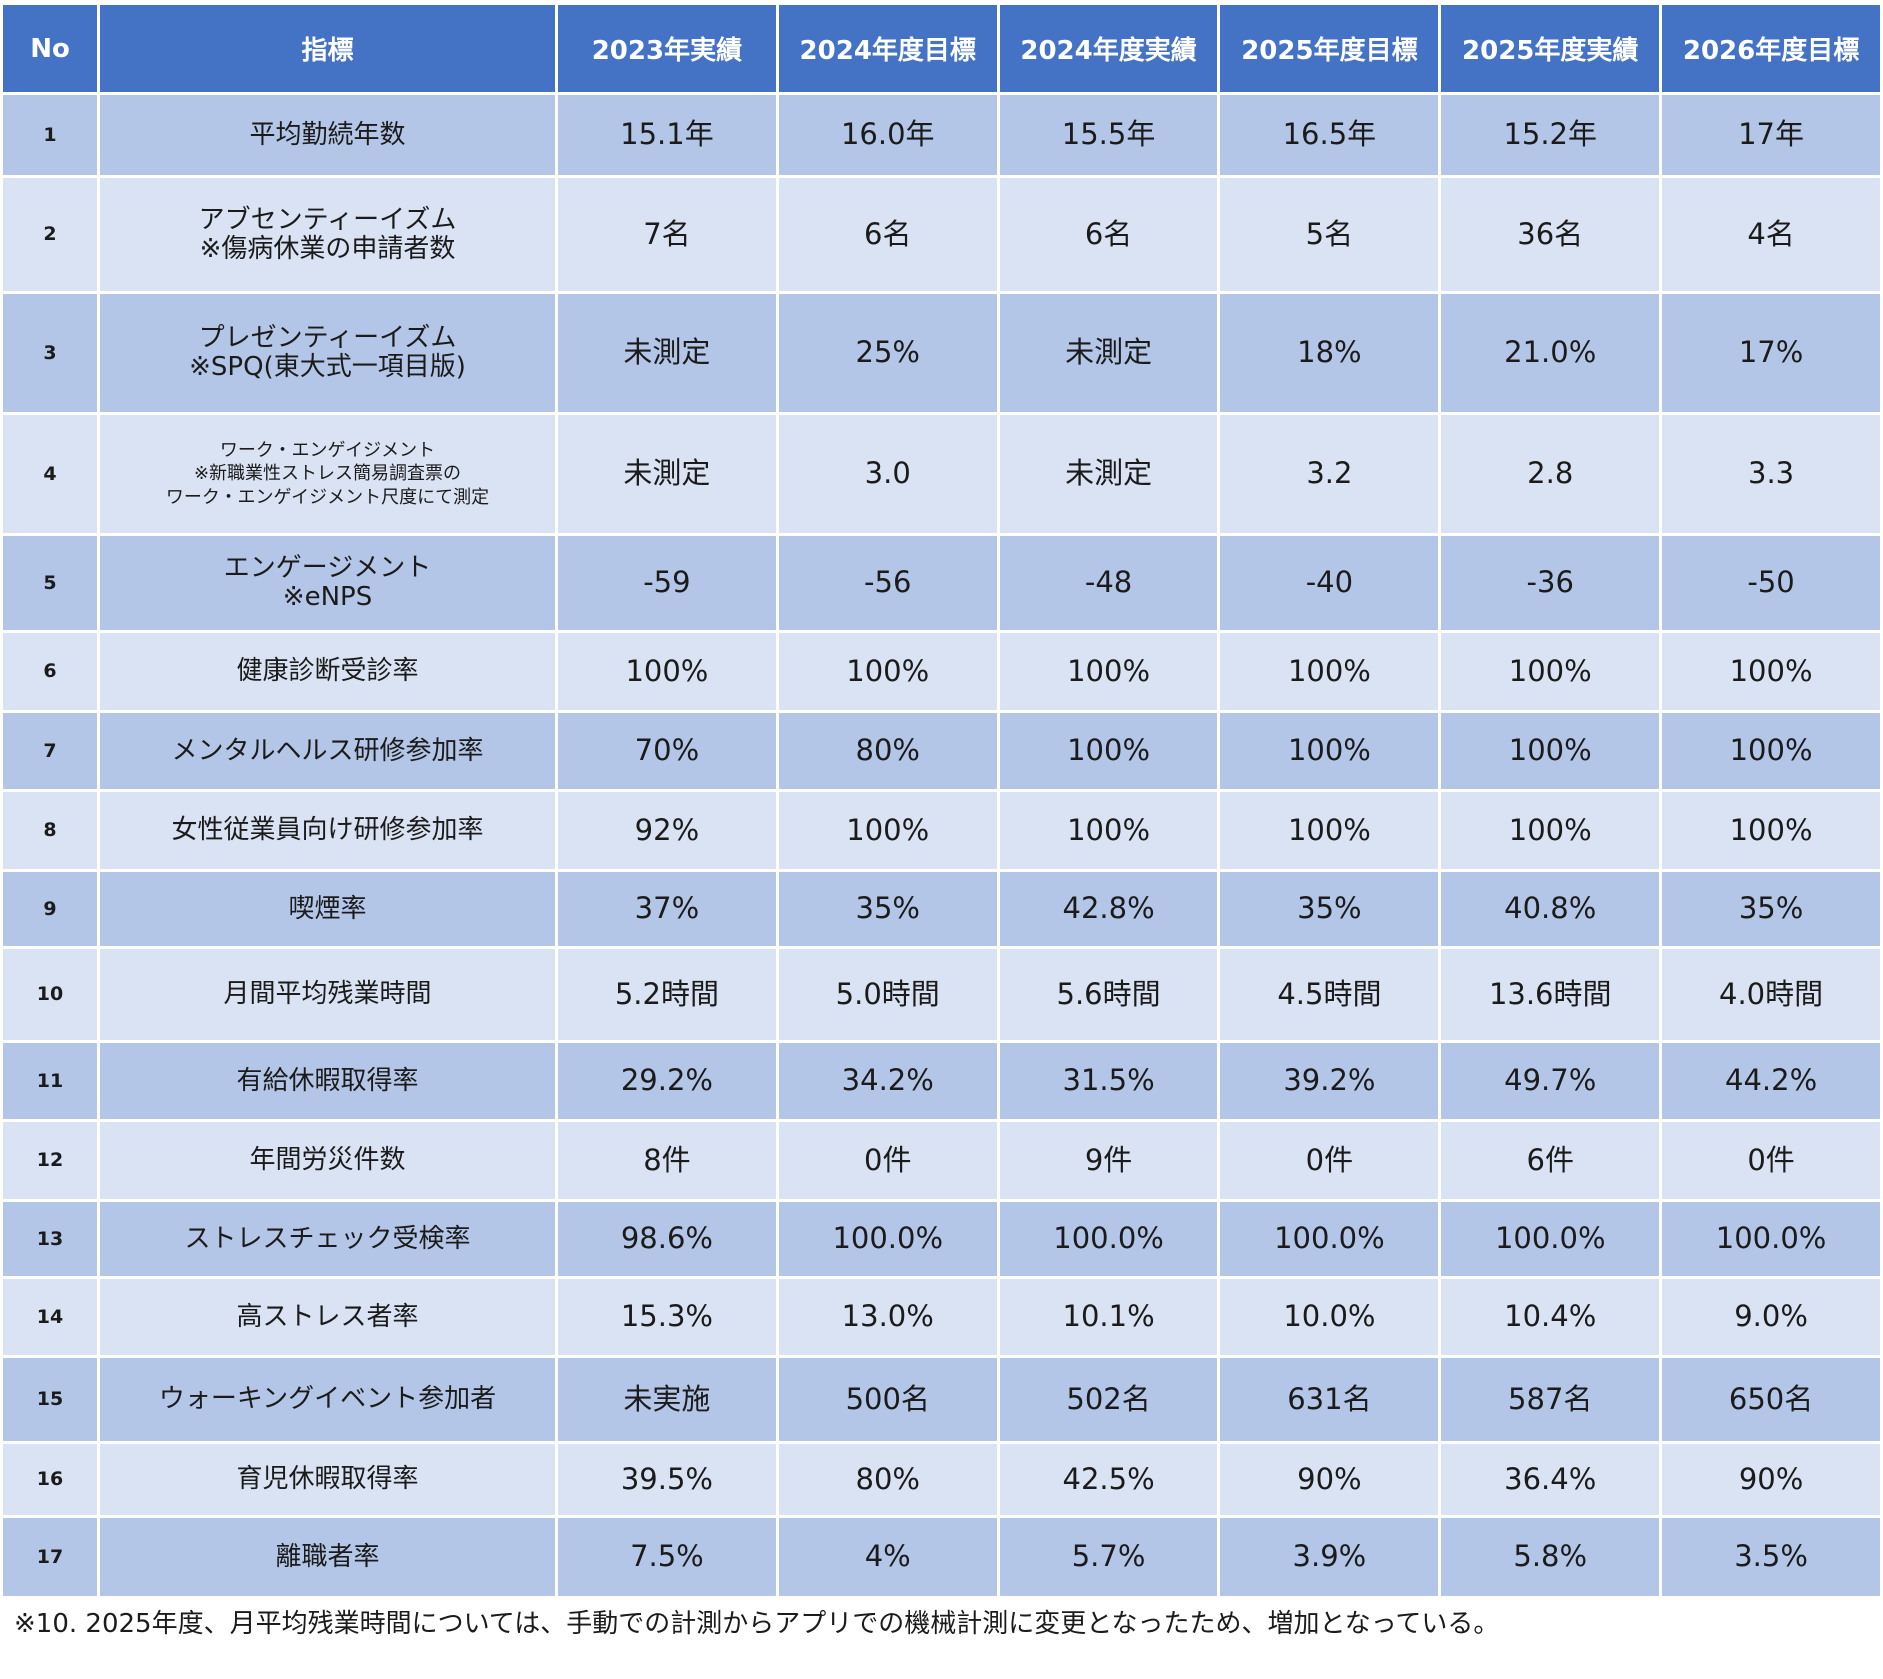 This screenshot has width=1883, height=1679. Describe the element at coordinates (327, 1081) in the screenshot. I see `indicator-label: 有給休暇取得率` at that location.